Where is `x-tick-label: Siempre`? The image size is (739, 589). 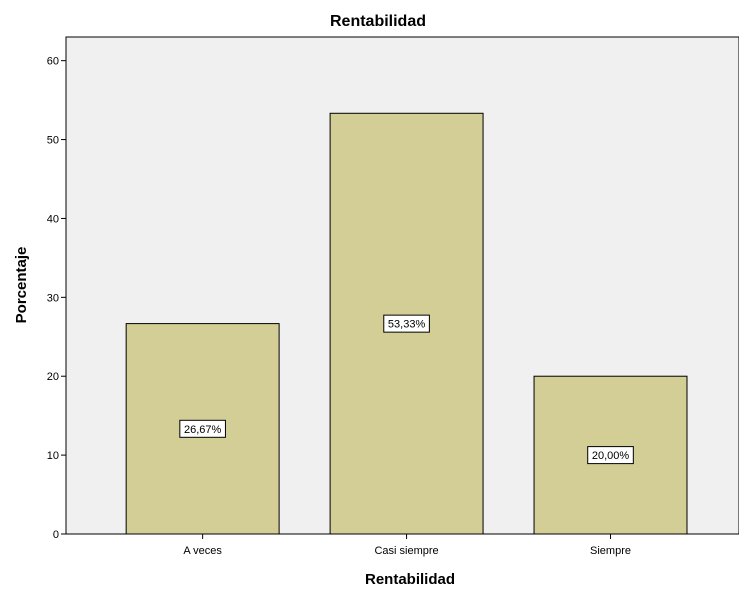 x-tick-label: Siempre is located at coordinates (610, 551).